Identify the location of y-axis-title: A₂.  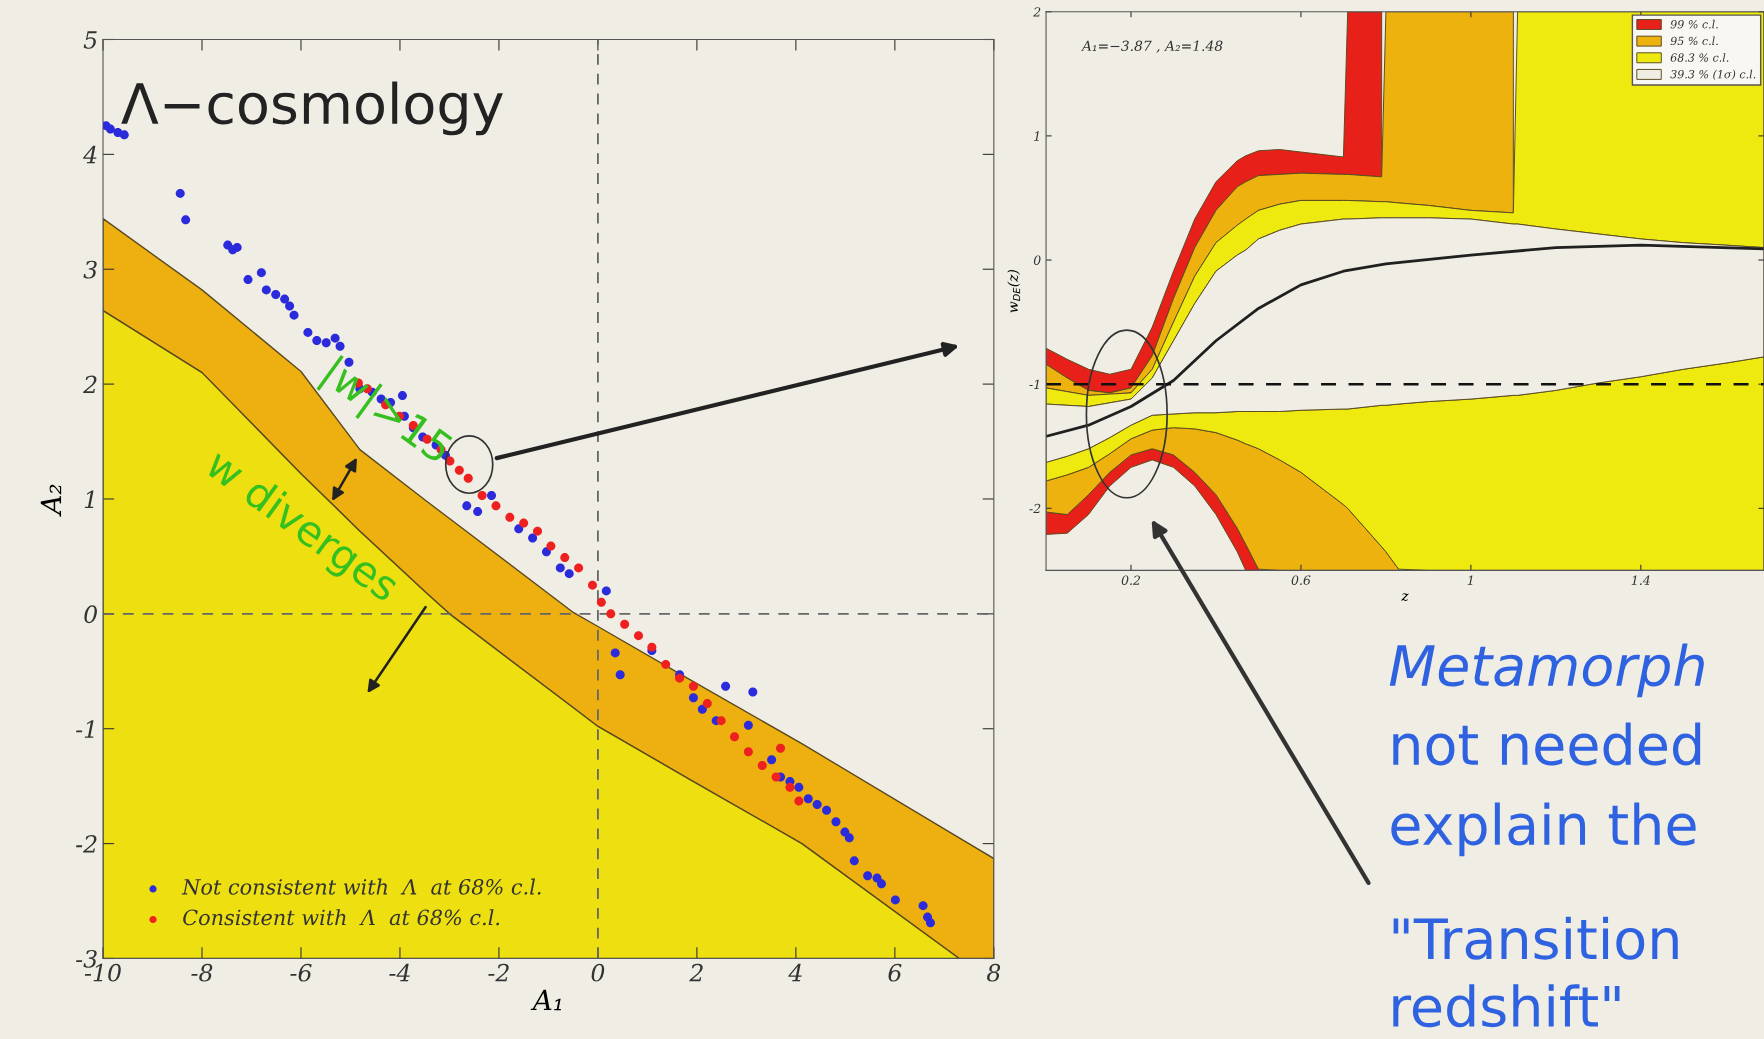
(51, 500).